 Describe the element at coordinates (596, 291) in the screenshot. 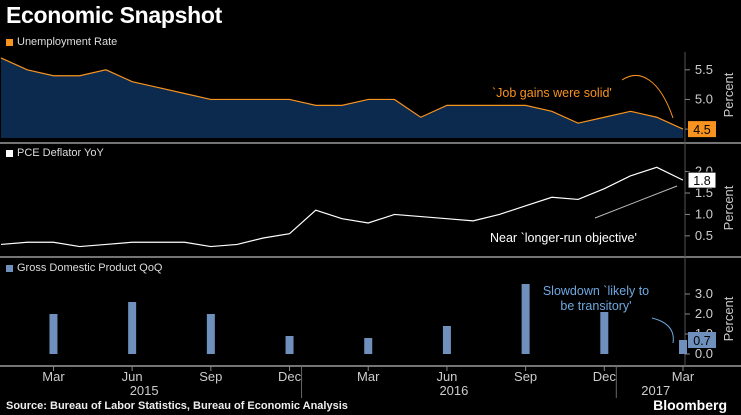

I see `gdp-annotation-line1: Slowdown `likely to` at that location.